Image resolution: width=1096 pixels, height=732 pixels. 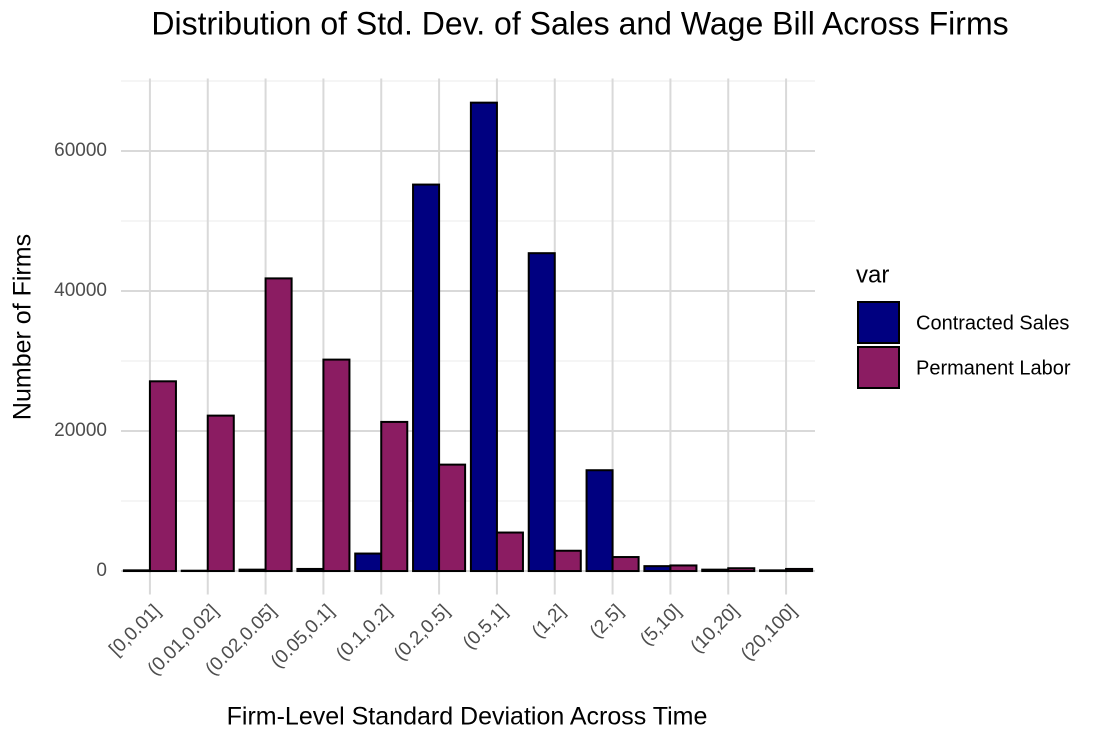 What do you see at coordinates (872, 274) in the screenshot?
I see `legend-title: var` at bounding box center [872, 274].